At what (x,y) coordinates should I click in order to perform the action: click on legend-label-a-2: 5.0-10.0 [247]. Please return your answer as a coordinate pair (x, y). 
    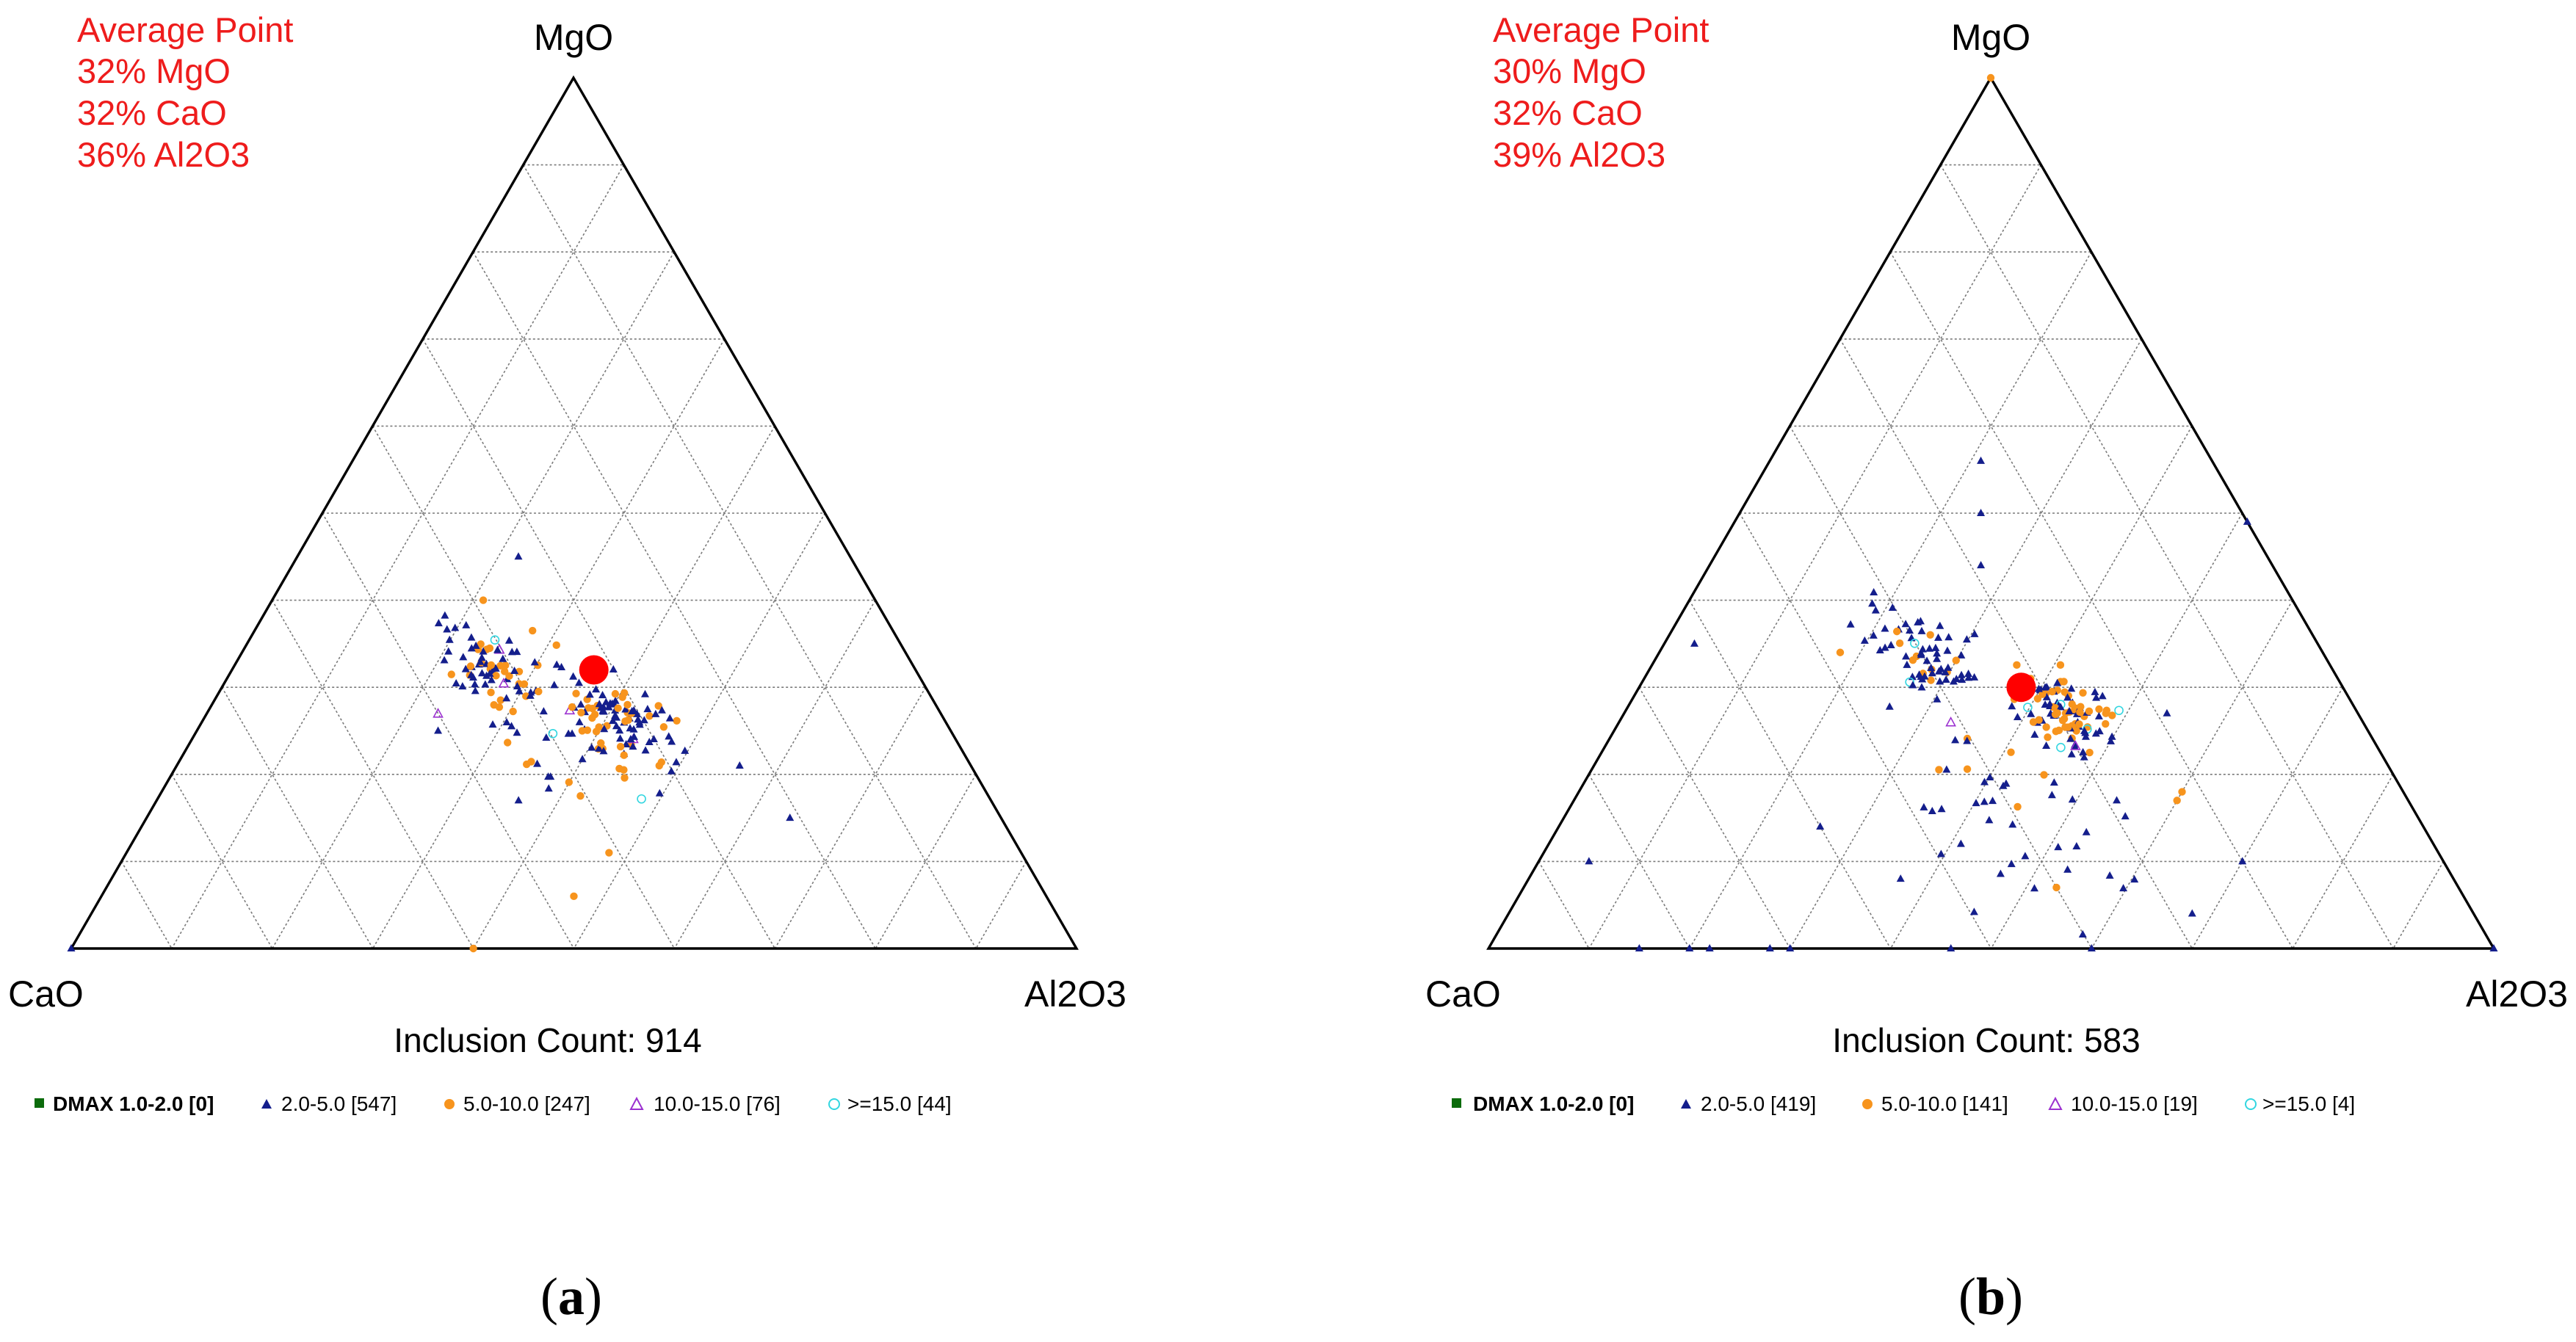
    Looking at the image, I should click on (526, 1103).